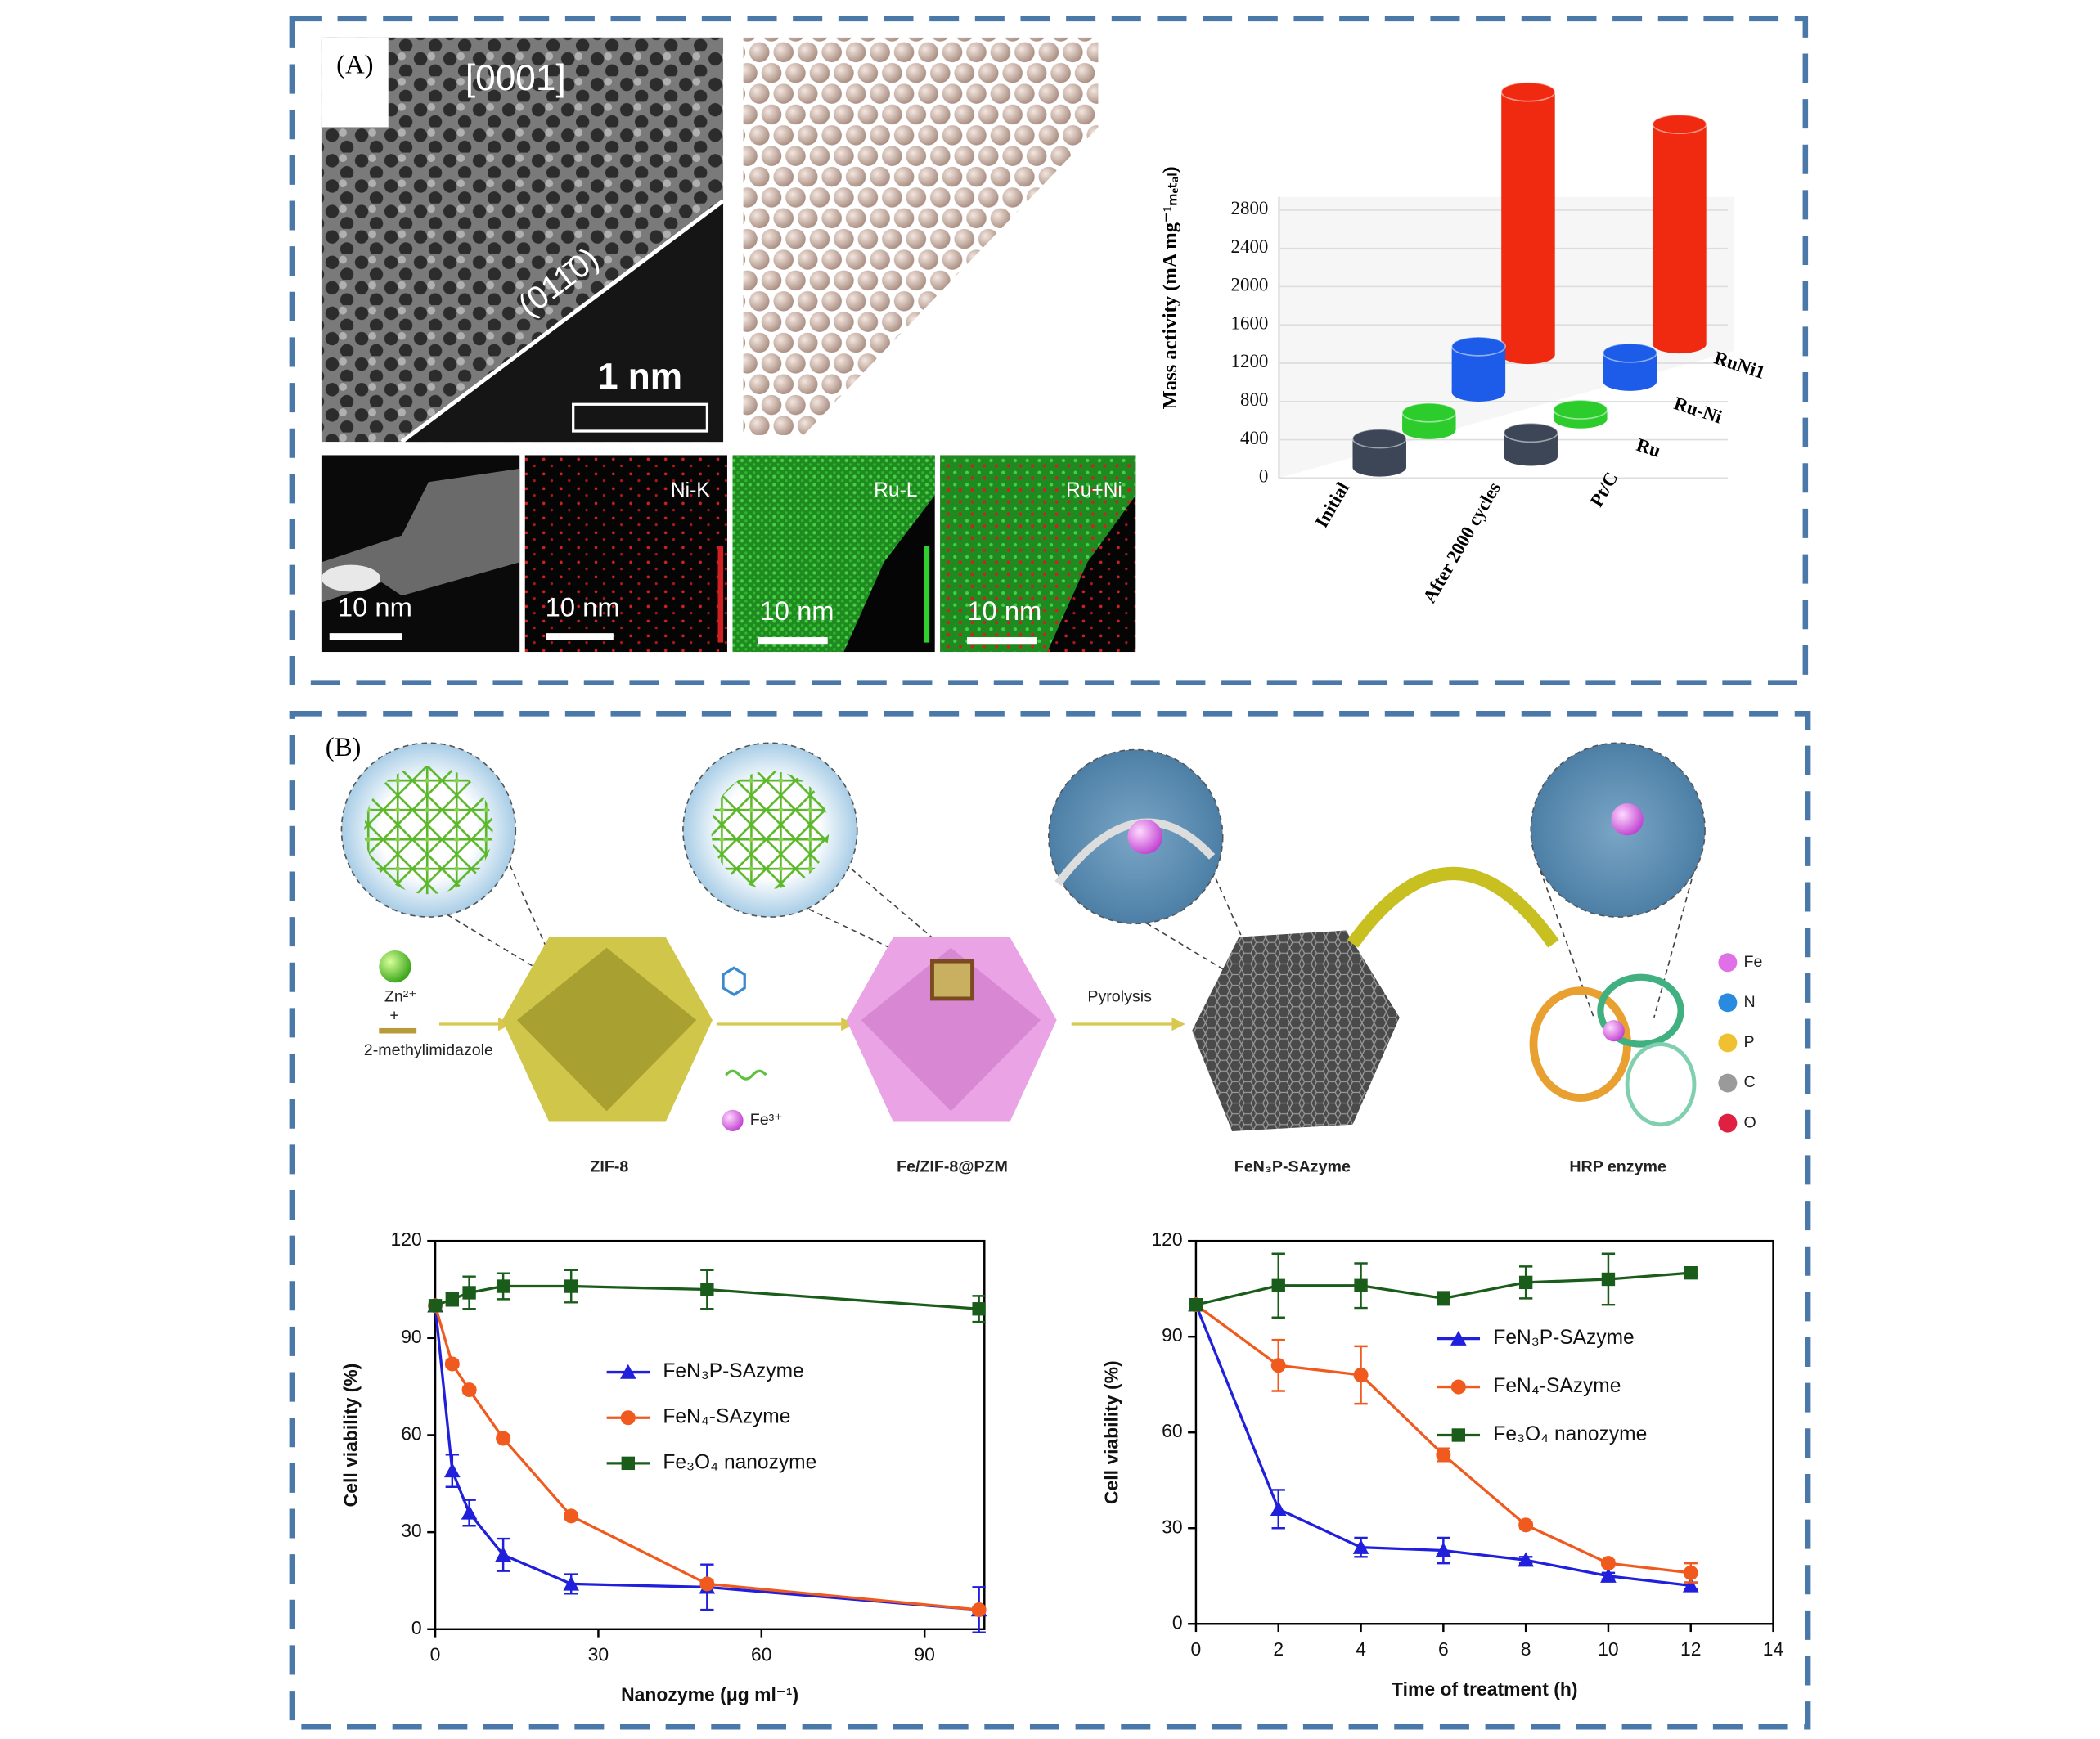 The width and height of the screenshot is (2100, 1739). I want to click on y-tick-label: 90, so click(411, 1336).